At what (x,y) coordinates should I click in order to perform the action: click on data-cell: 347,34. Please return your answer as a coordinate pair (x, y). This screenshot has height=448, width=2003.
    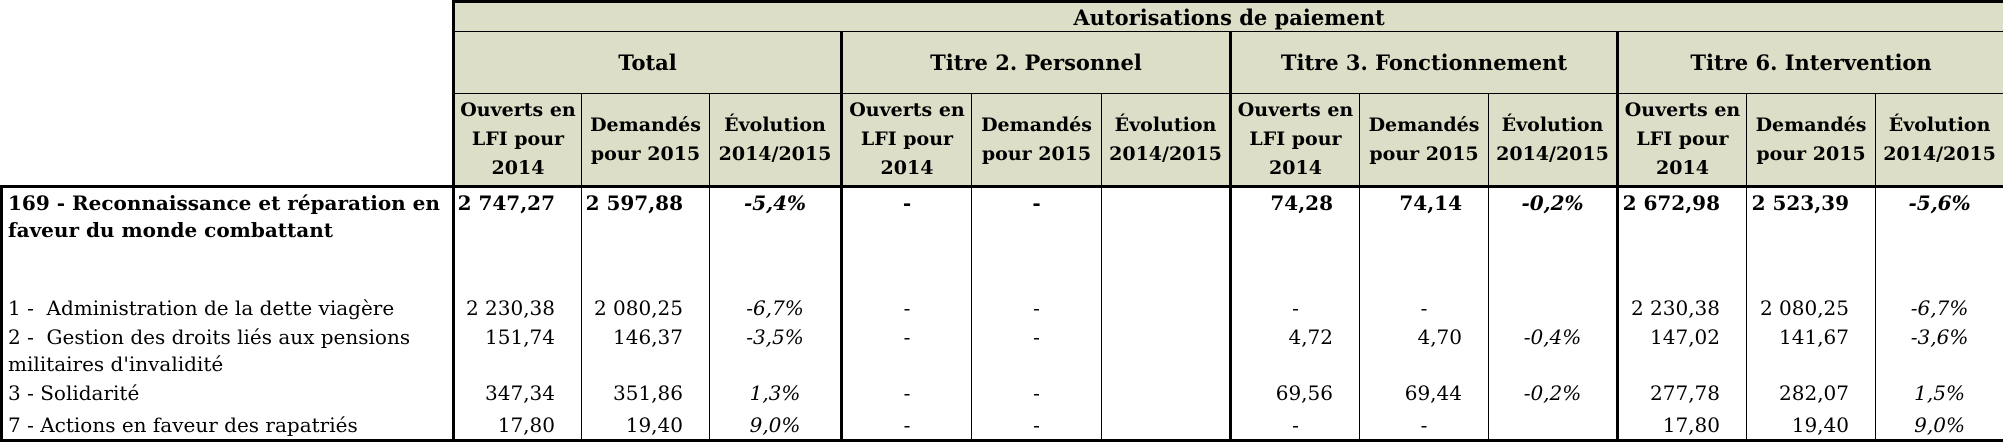
    Looking at the image, I should click on (517, 393).